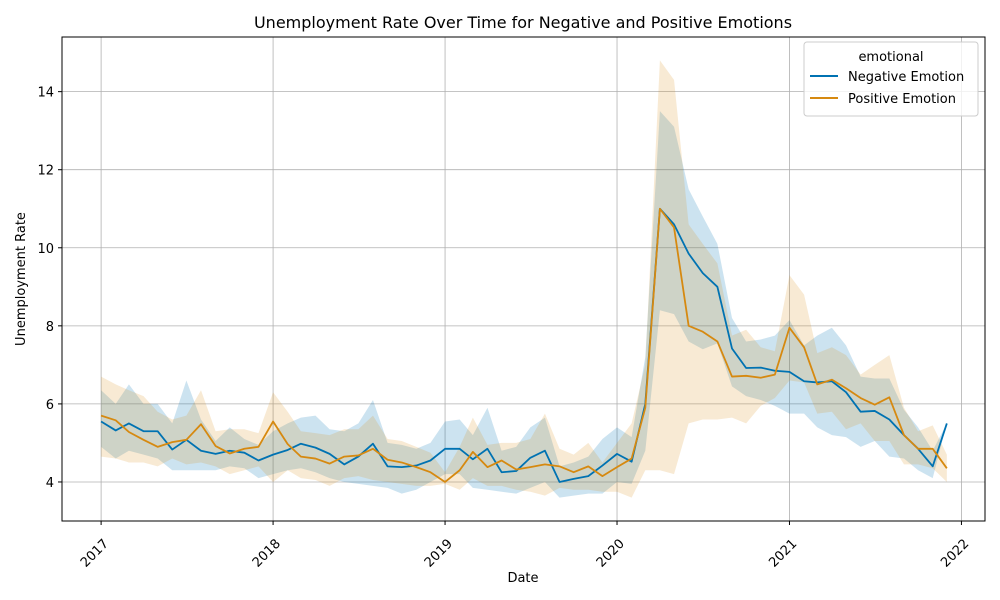  What do you see at coordinates (902, 99) in the screenshot?
I see `legend-label-positive-emotion: Positive Emotion` at bounding box center [902, 99].